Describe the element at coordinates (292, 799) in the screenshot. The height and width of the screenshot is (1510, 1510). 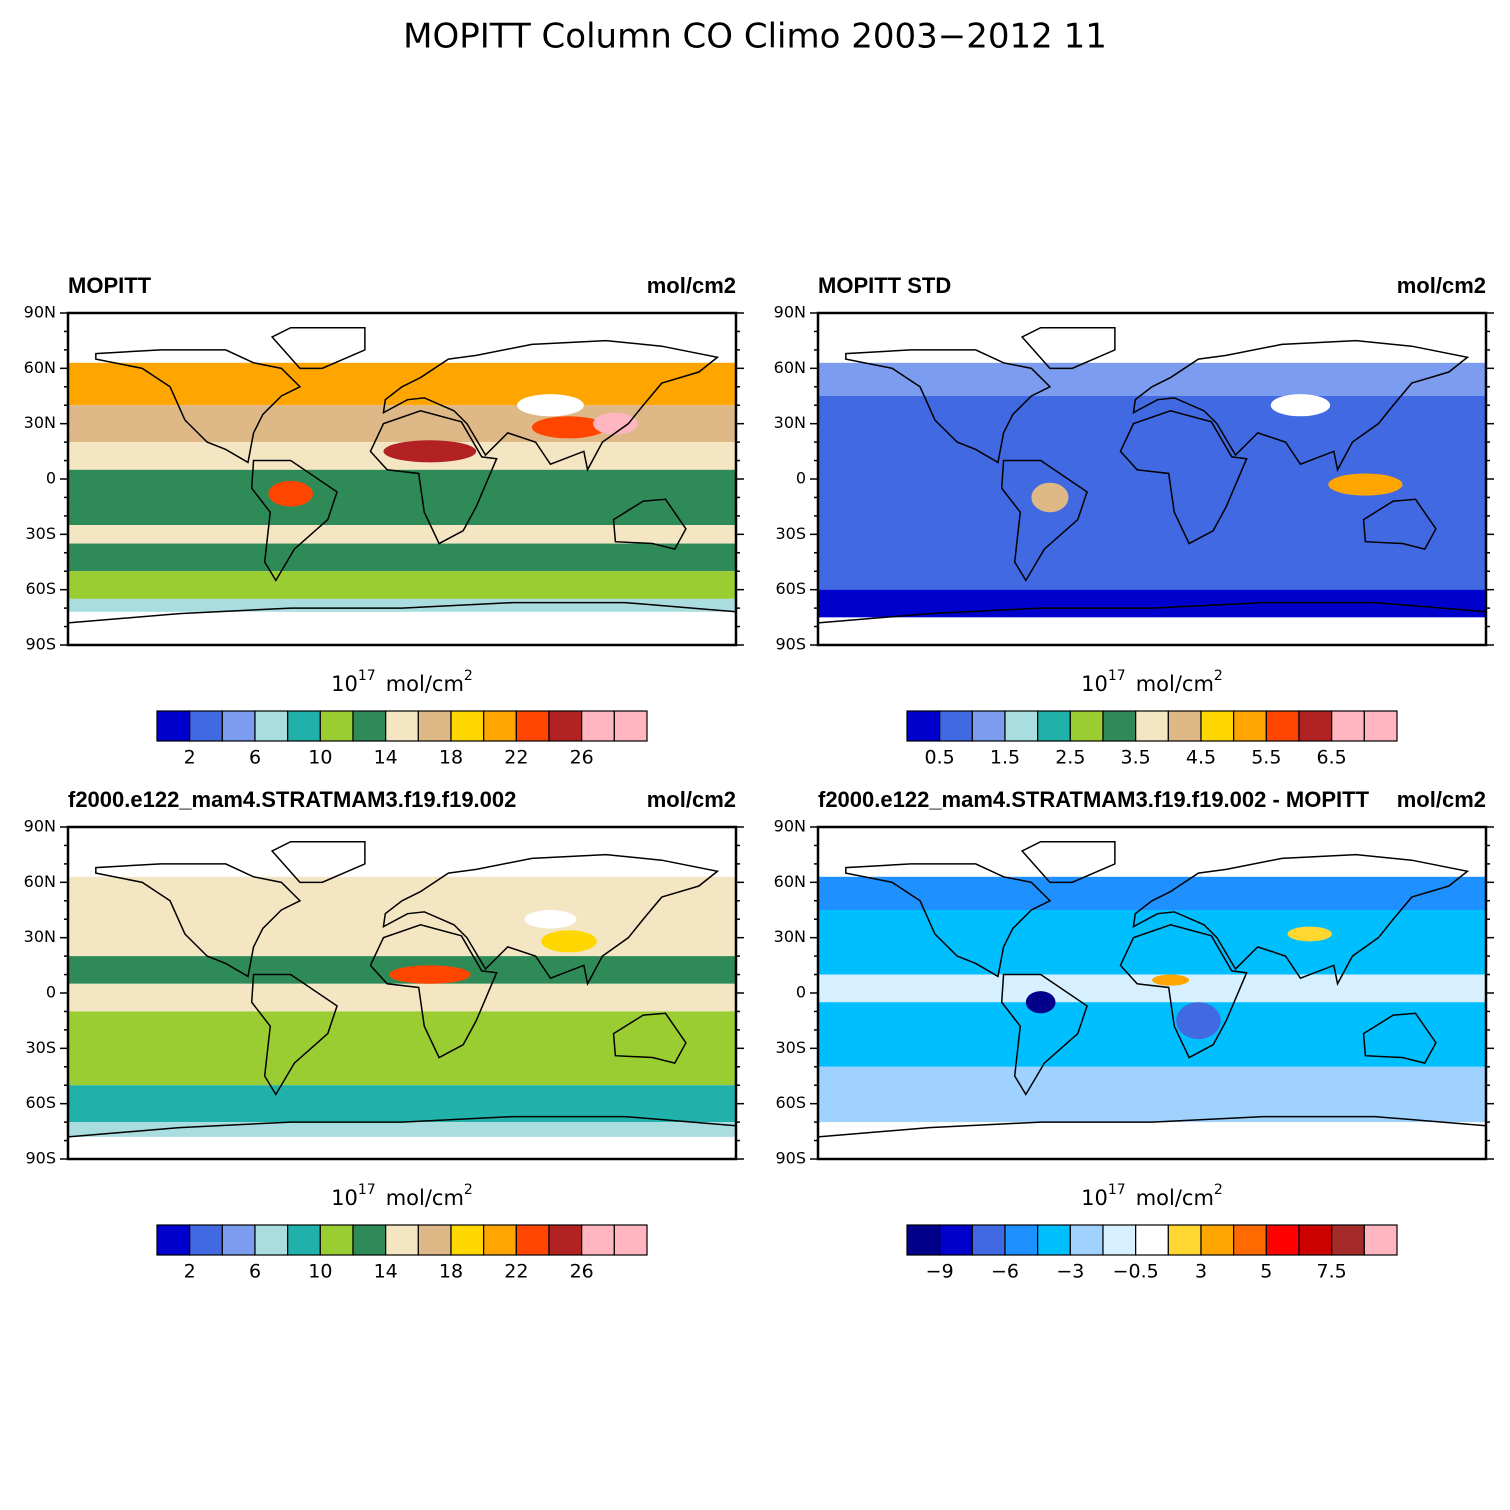
I see `panel-title: f2000.e122_mam4.STRATMAM3.f19.f19.002` at that location.